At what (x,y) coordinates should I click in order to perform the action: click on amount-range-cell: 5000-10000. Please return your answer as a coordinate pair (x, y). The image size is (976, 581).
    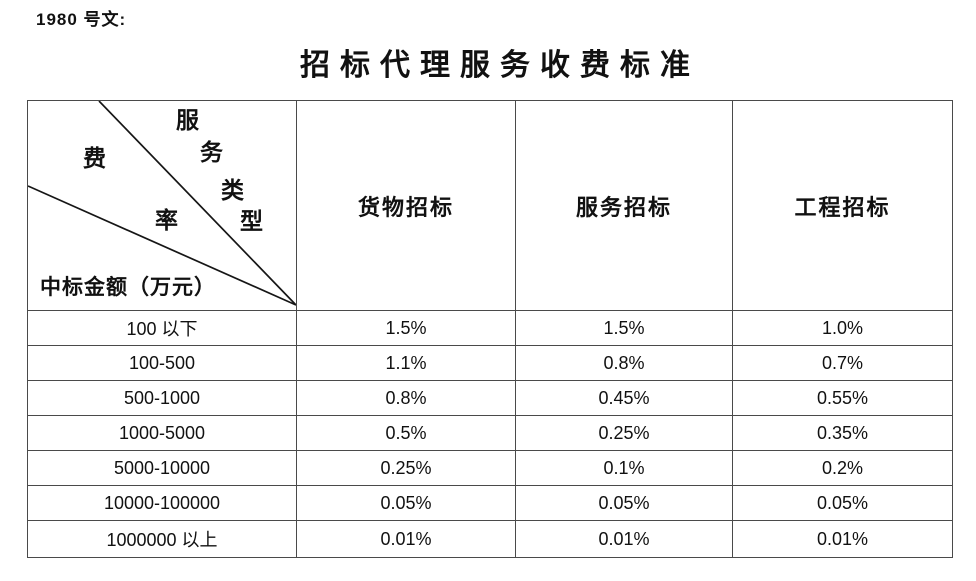
    Looking at the image, I should click on (162, 468).